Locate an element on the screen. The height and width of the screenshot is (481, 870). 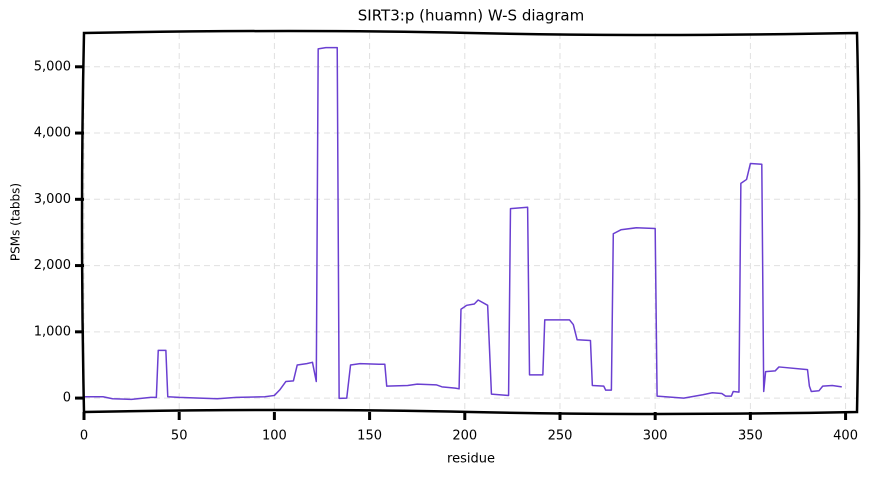
y-tick-label: 1,000 is located at coordinates (52, 331).